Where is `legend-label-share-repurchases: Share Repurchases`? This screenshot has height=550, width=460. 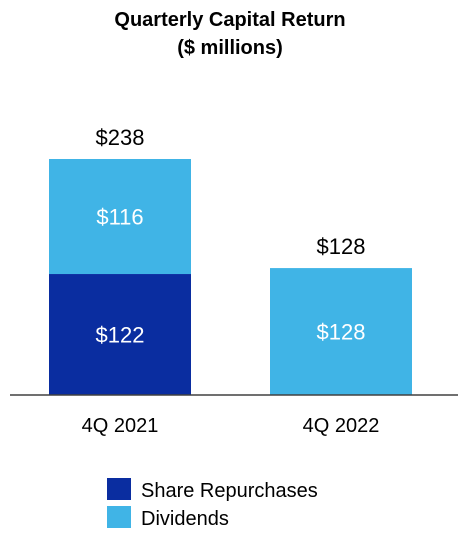 legend-label-share-repurchases: Share Repurchases is located at coordinates (229, 491).